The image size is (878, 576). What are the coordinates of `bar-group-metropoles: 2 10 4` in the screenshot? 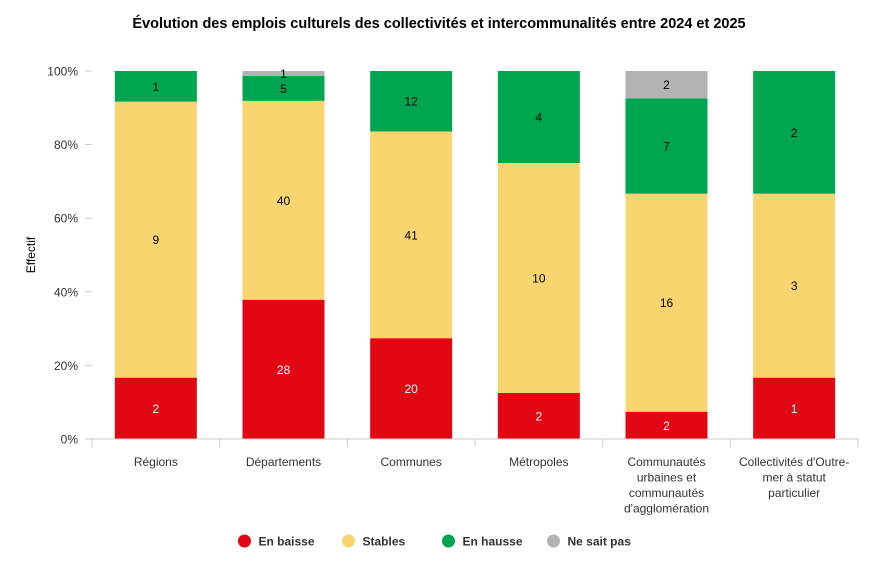 It's located at (538, 255).